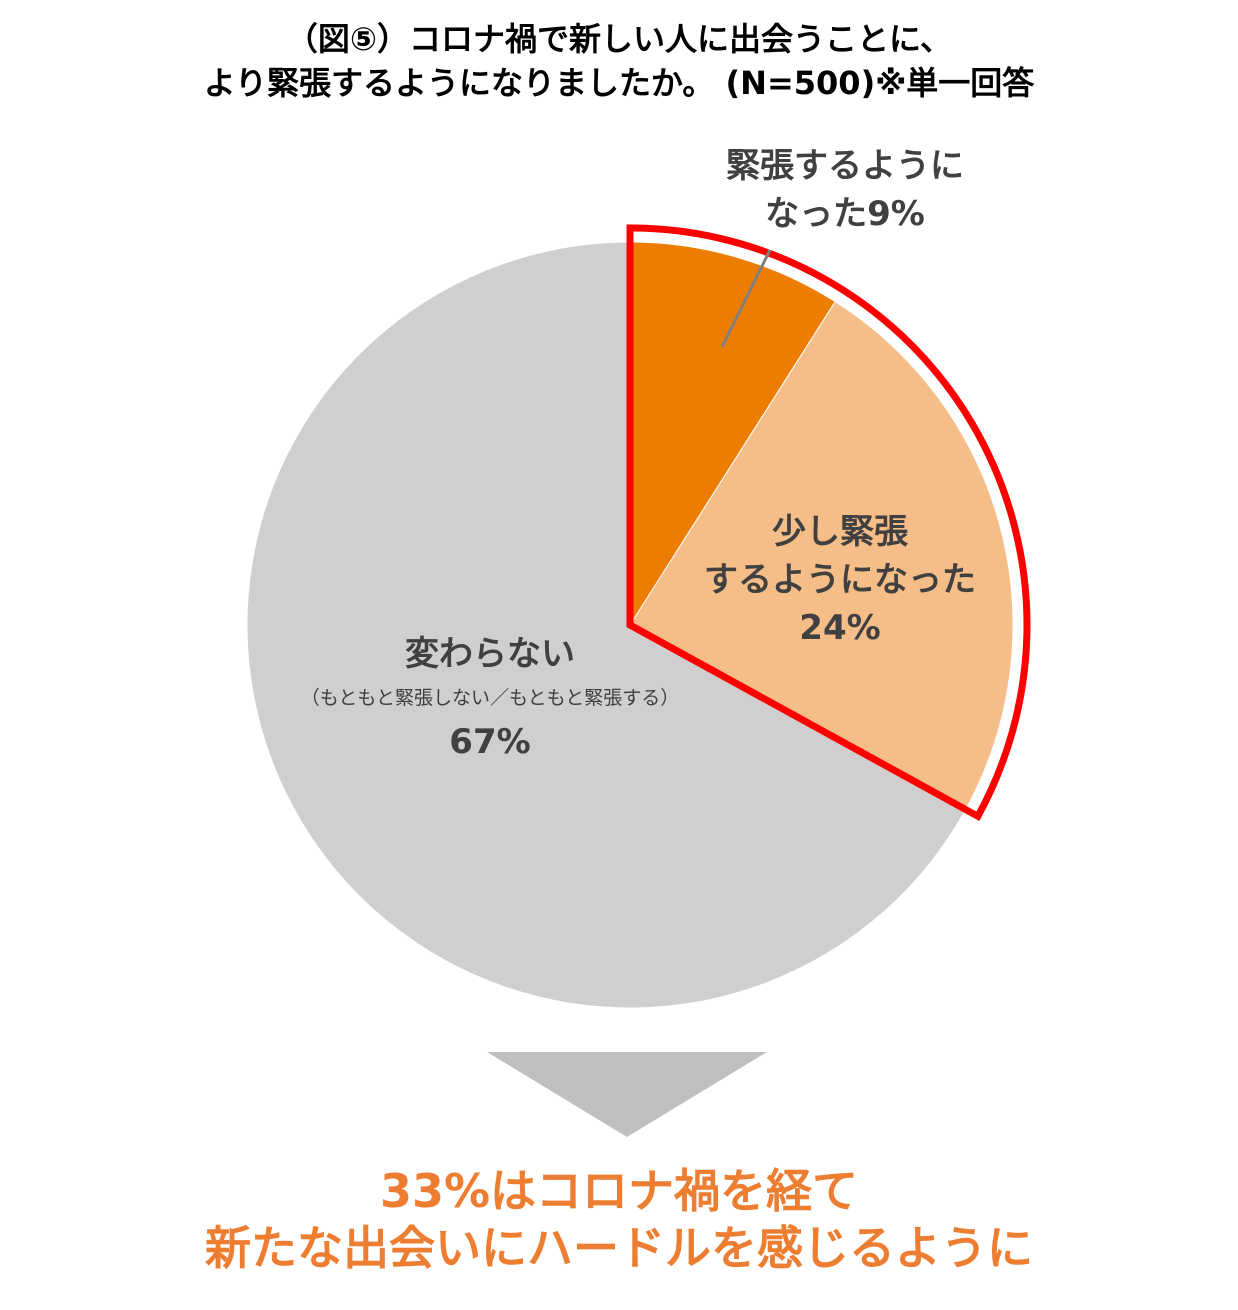 This screenshot has height=1310, width=1238. I want to click on value-label: 9%, so click(896, 214).